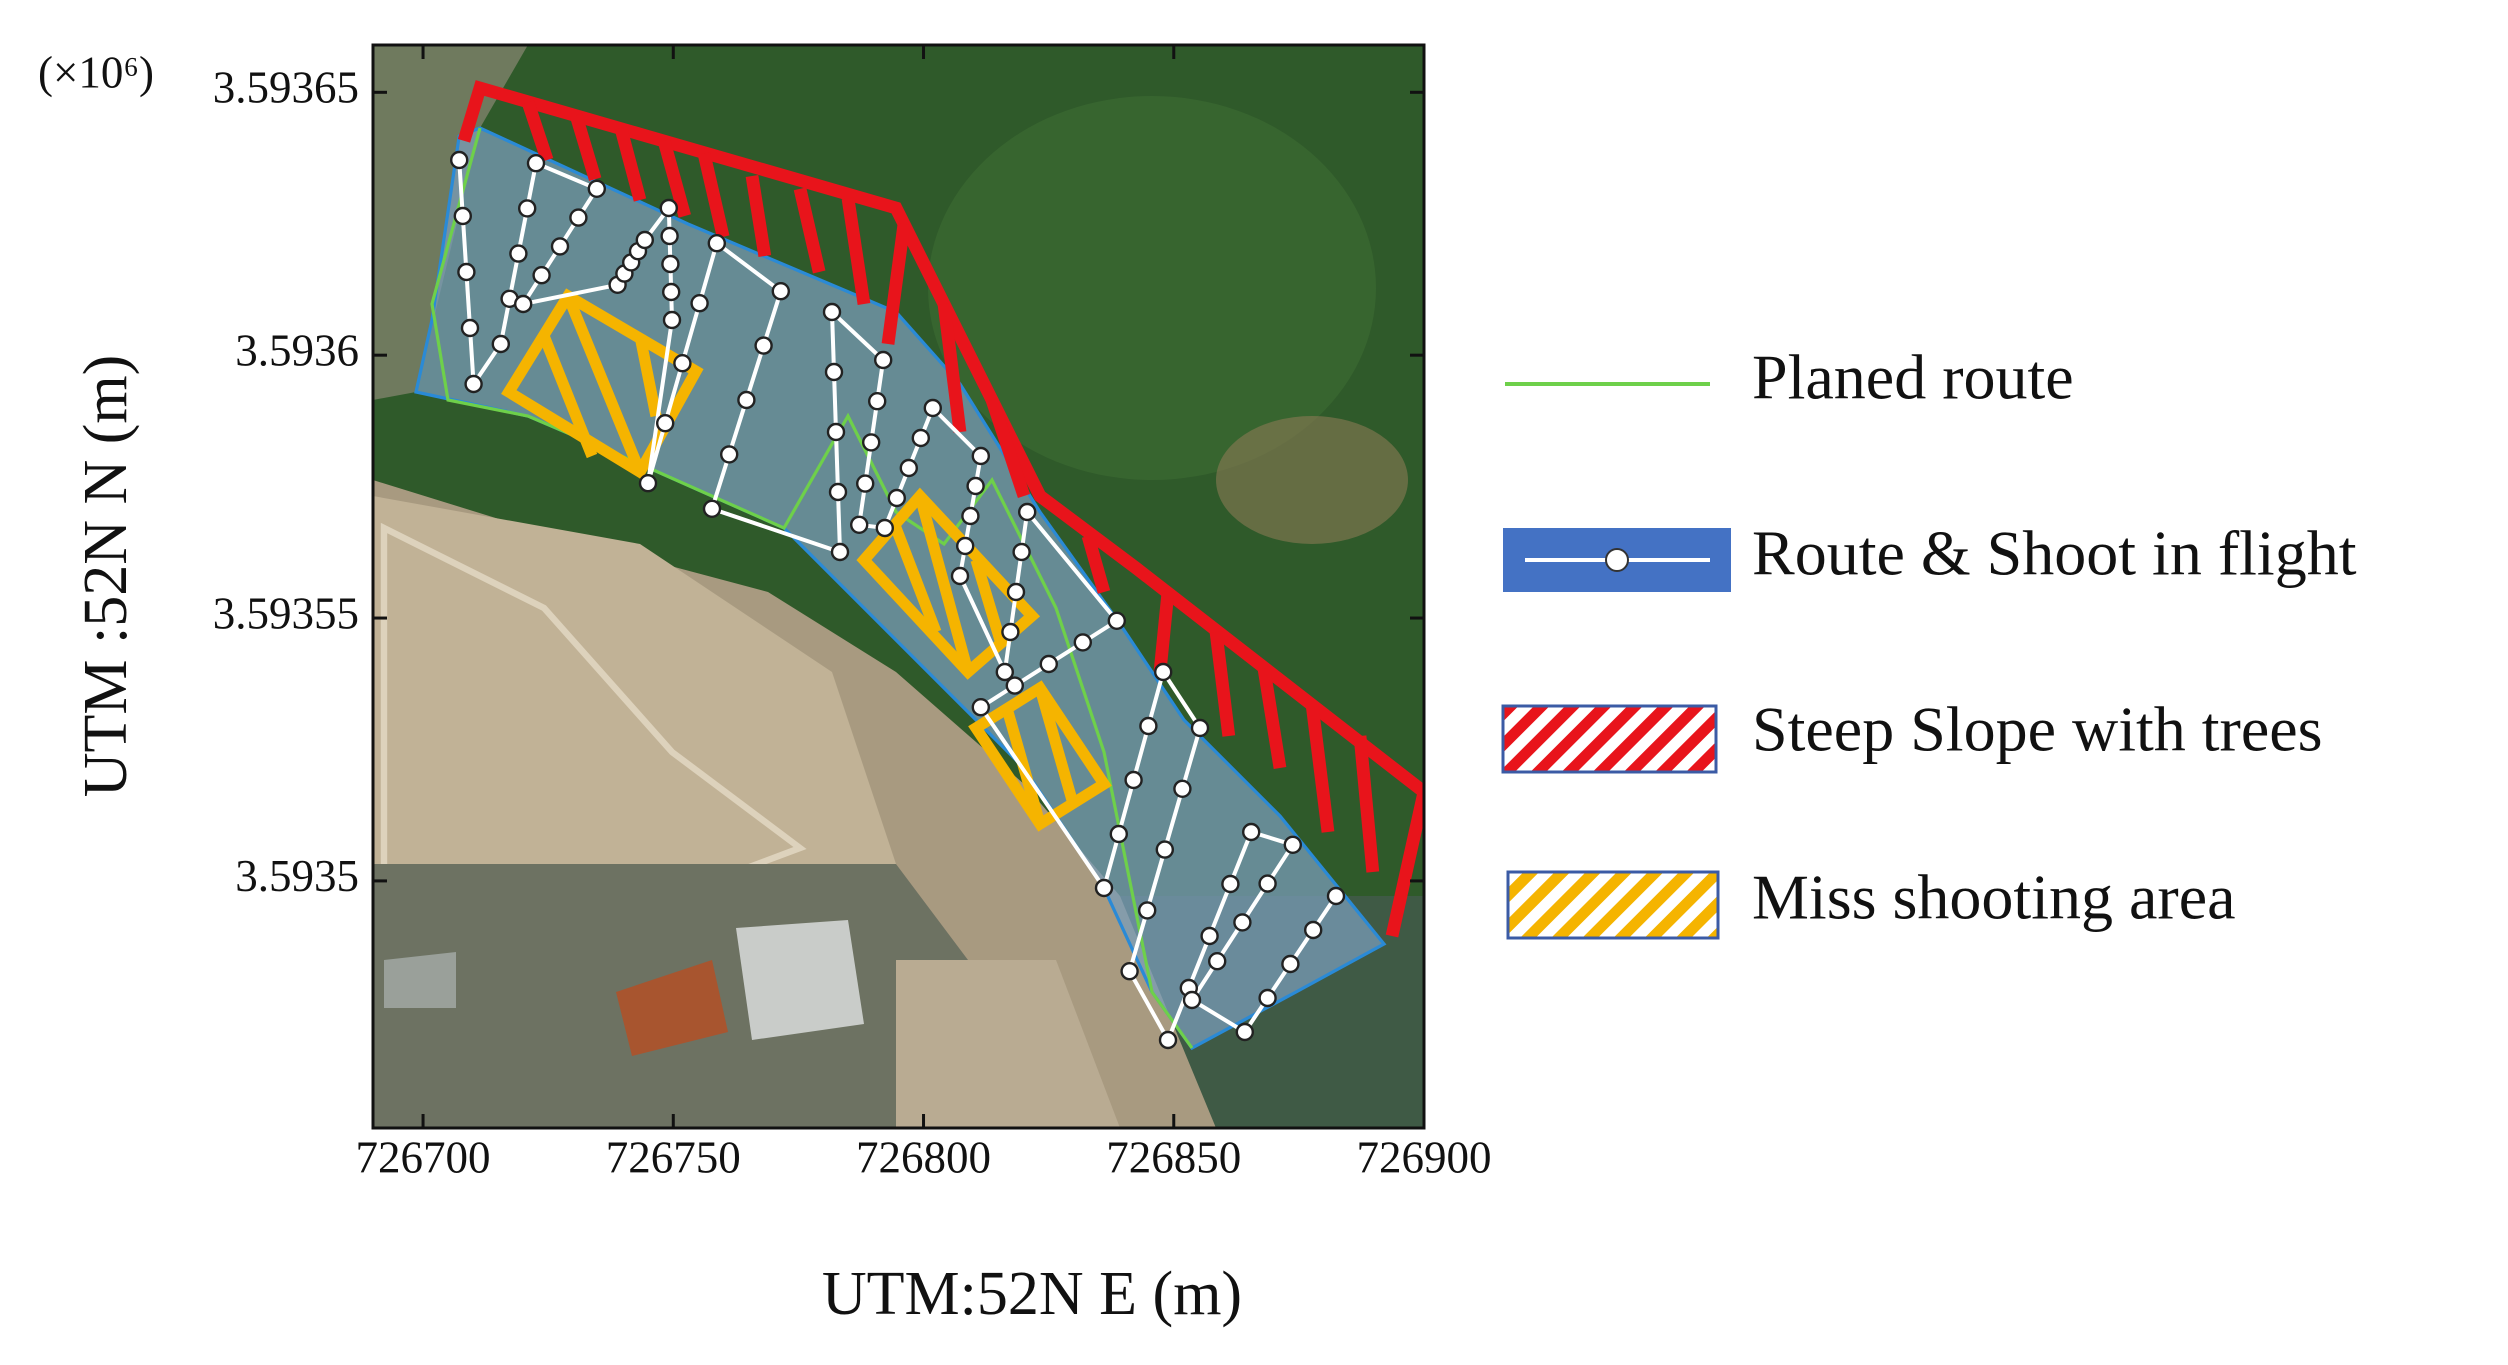  What do you see at coordinates (106, 576) in the screenshot?
I see `y-axis-label: UTM :52N N (m)` at bounding box center [106, 576].